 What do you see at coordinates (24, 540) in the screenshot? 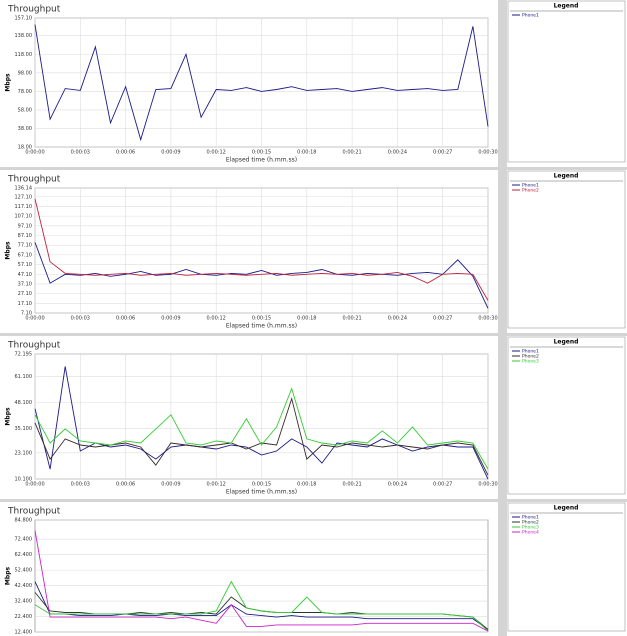
I see `y-tick-label: 72.400` at bounding box center [24, 540].